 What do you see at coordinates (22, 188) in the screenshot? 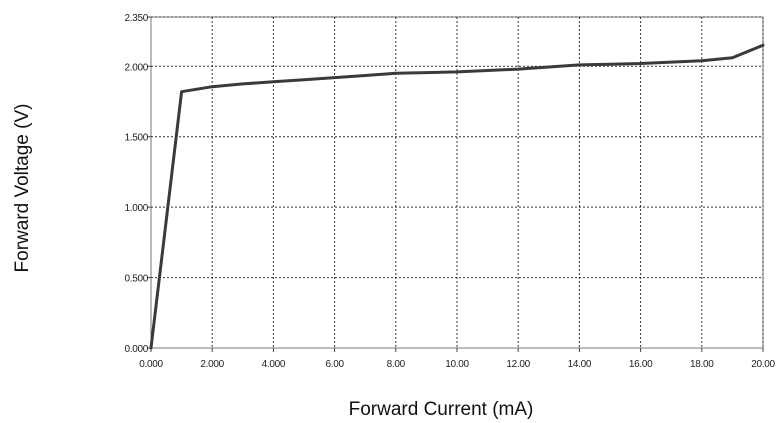
I see `y-axis-title: Forward Voltage (V)` at bounding box center [22, 188].